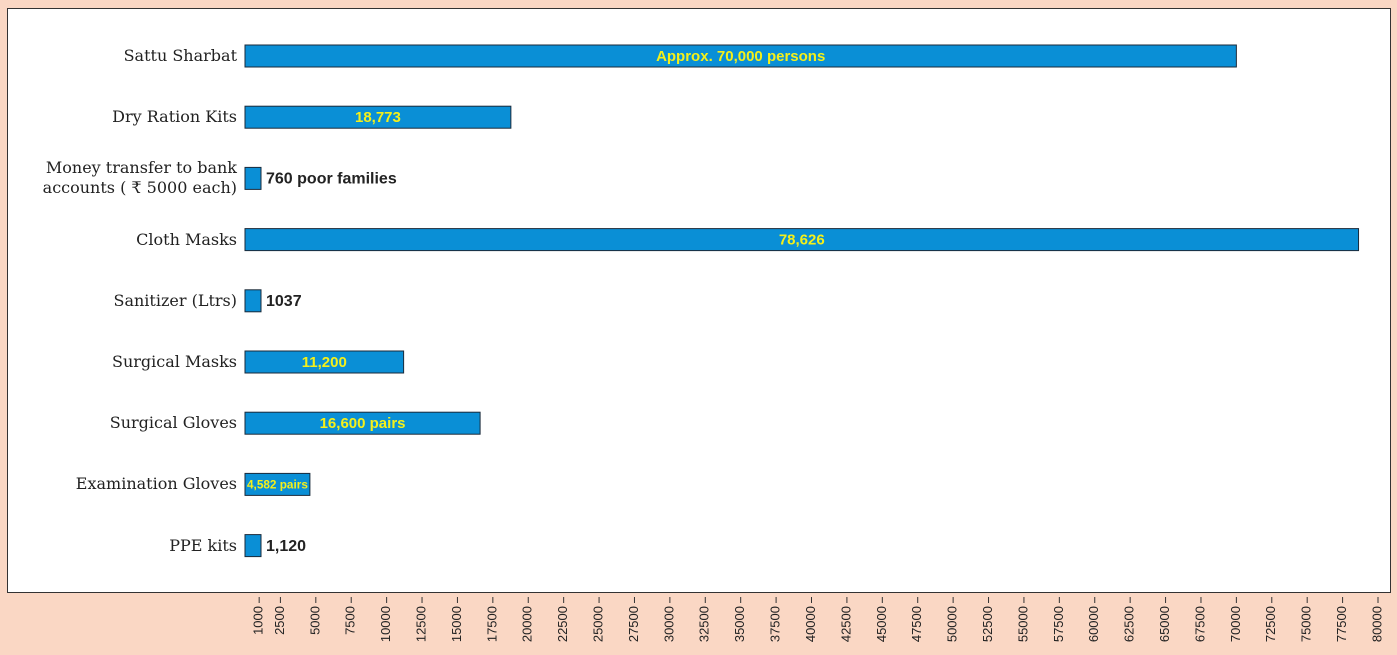 Image resolution: width=1397 pixels, height=655 pixels. I want to click on x-tick-label: 47500, so click(916, 624).